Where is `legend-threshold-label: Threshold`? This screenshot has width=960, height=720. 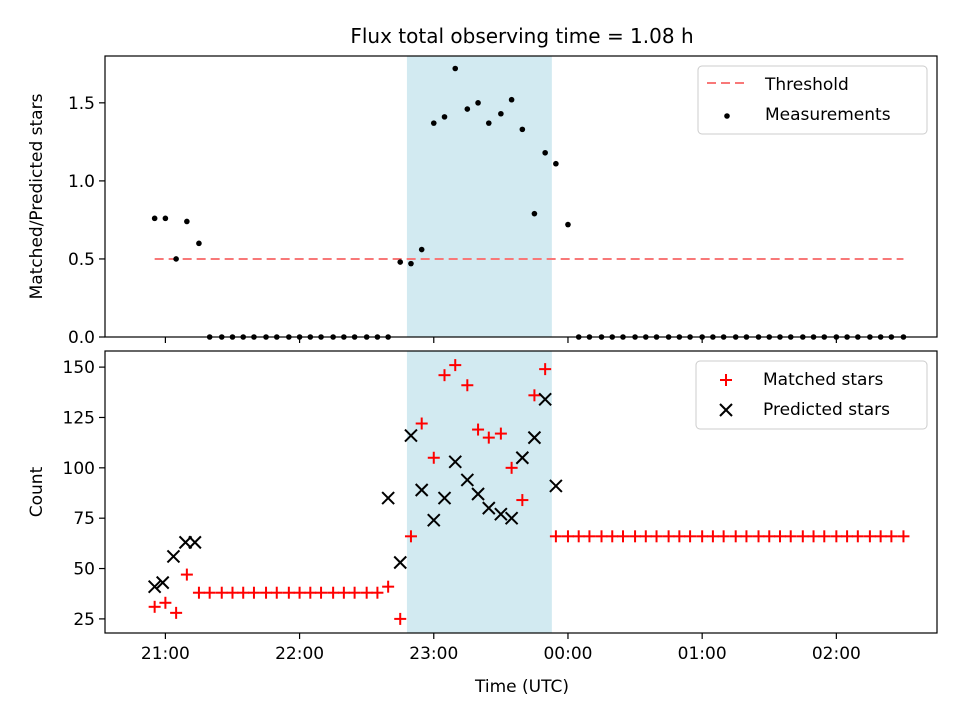 legend-threshold-label: Threshold is located at coordinates (806, 85).